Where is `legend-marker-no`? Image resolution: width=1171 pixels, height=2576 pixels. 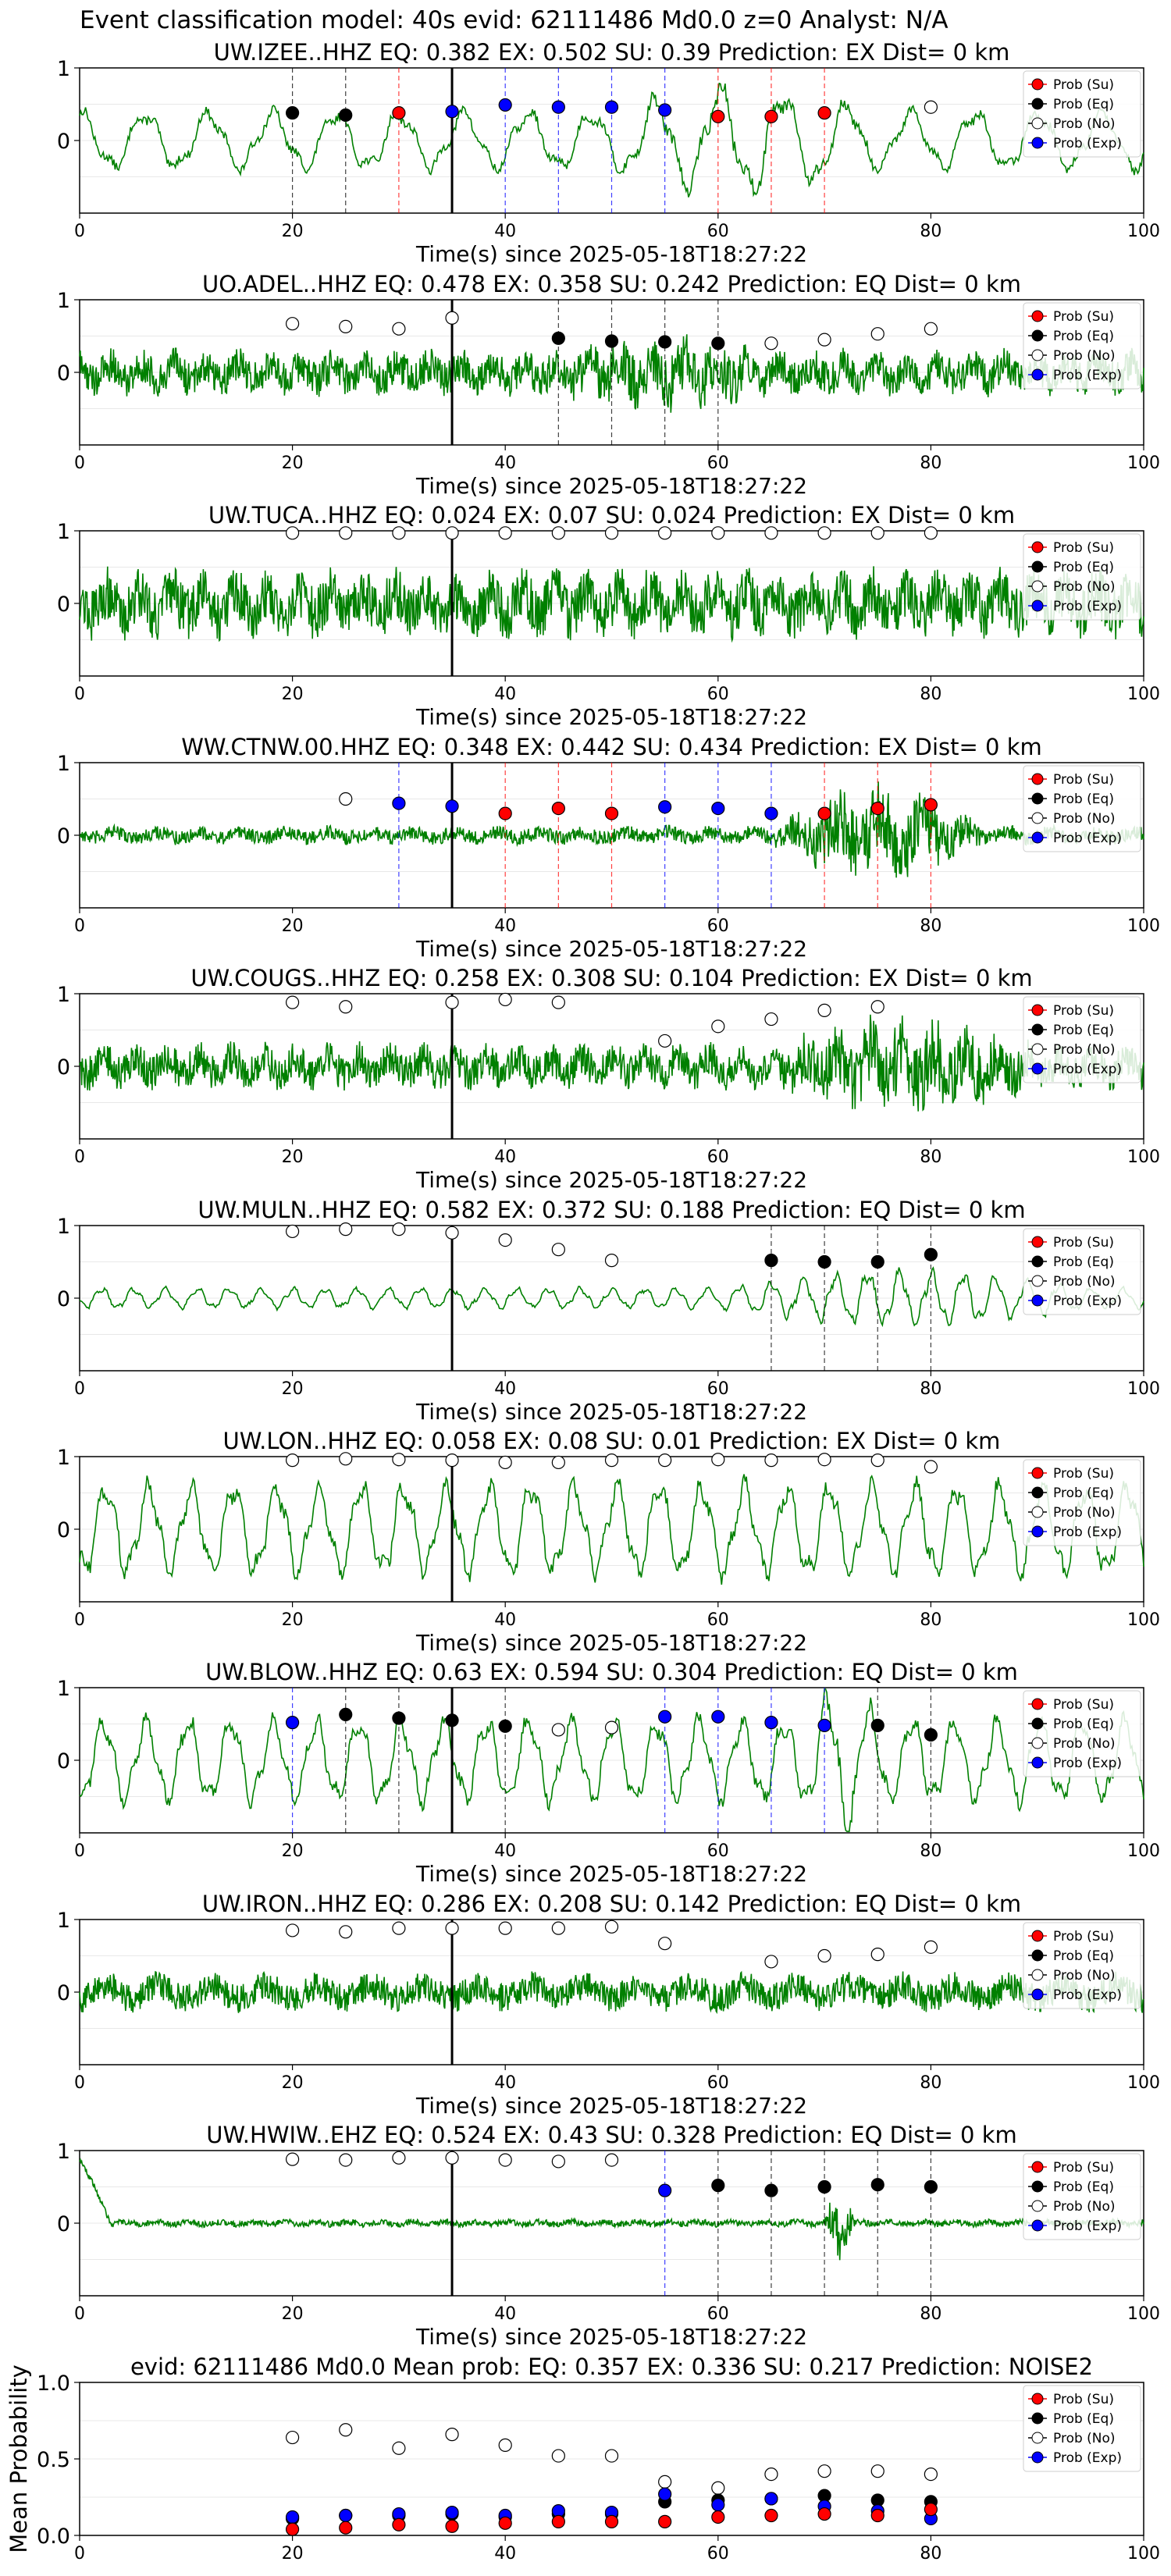
legend-marker-no is located at coordinates (1037, 1049).